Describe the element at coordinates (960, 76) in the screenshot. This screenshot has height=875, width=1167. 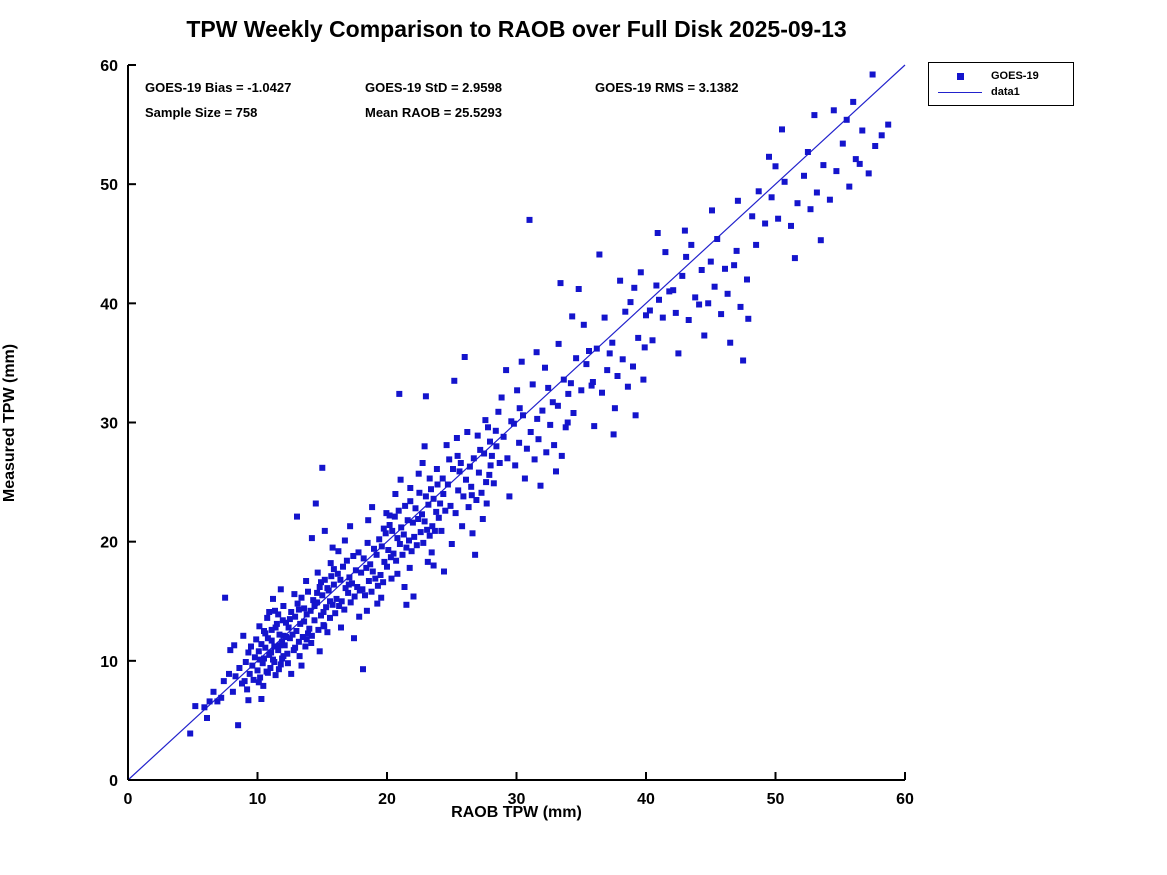
I see `square-marker-icon` at that location.